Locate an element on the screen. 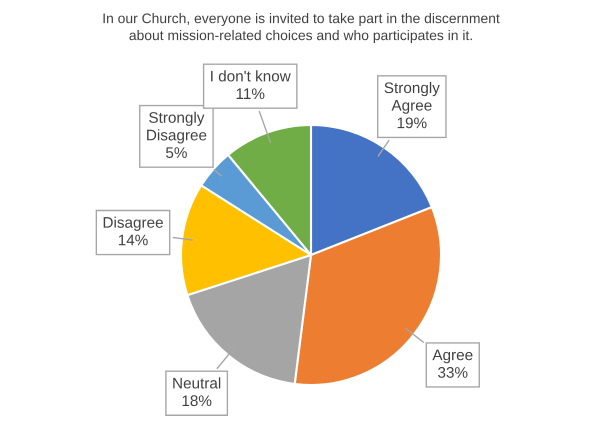 Image resolution: width=602 pixels, height=436 pixels. data-label: 5% is located at coordinates (176, 152).